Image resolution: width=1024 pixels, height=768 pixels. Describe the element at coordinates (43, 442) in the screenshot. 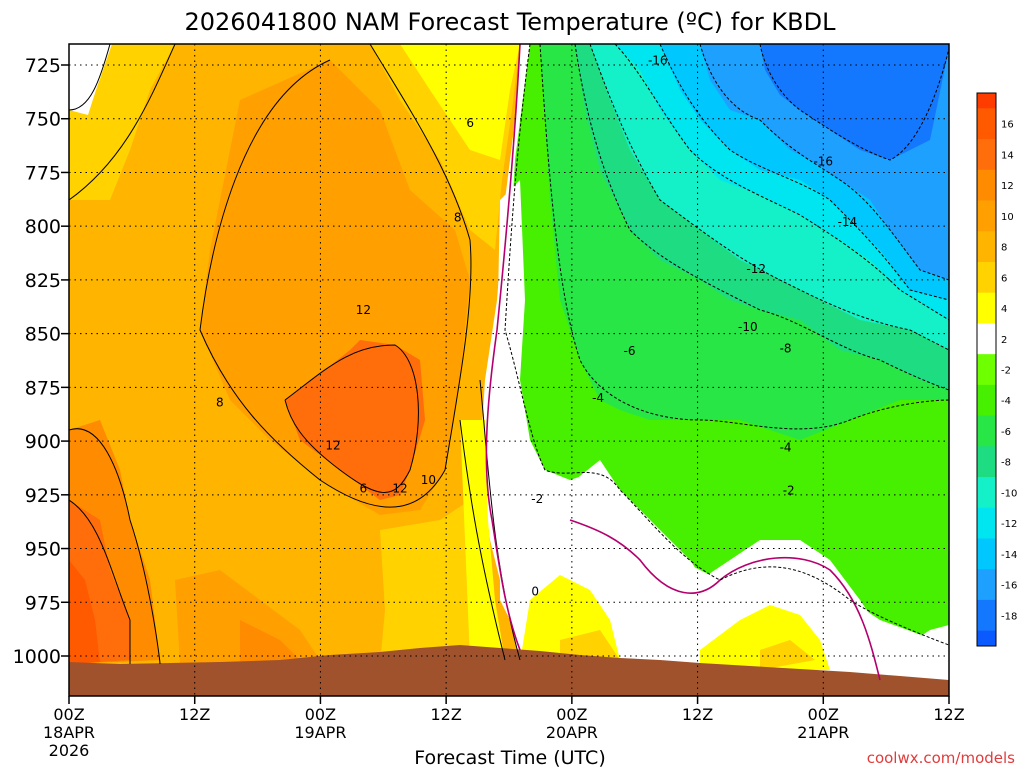

I see `y-tick-label: 900` at that location.